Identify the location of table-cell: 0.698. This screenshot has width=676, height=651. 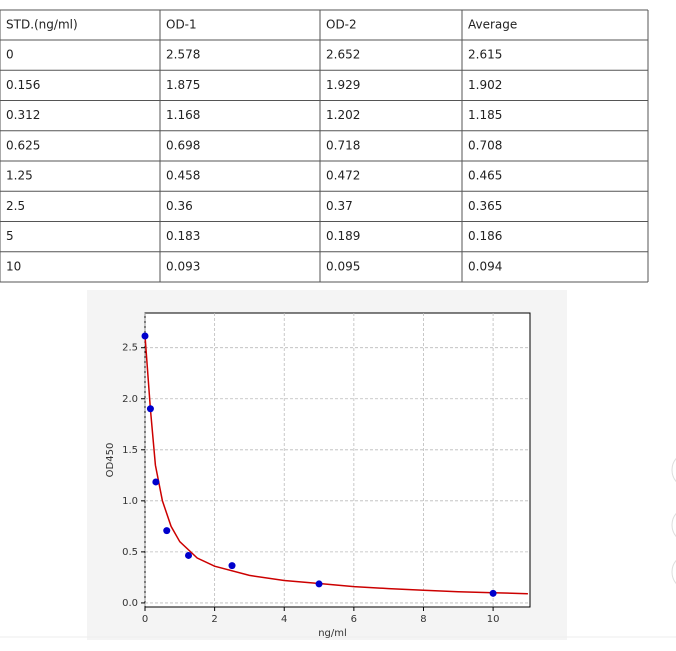
(183, 145).